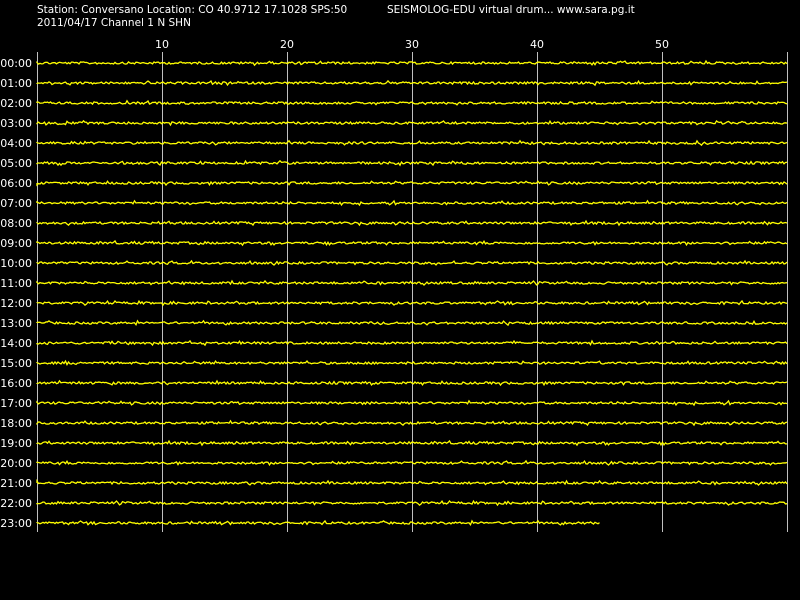  Describe the element at coordinates (16, 203) in the screenshot. I see `row-label-0700: 07:00` at that location.